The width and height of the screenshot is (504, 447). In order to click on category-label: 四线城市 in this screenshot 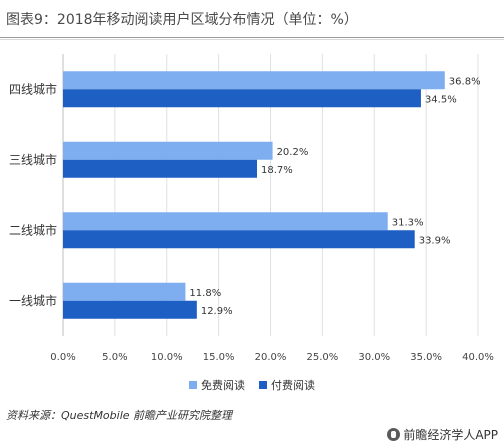, I will do `click(33, 88)`.